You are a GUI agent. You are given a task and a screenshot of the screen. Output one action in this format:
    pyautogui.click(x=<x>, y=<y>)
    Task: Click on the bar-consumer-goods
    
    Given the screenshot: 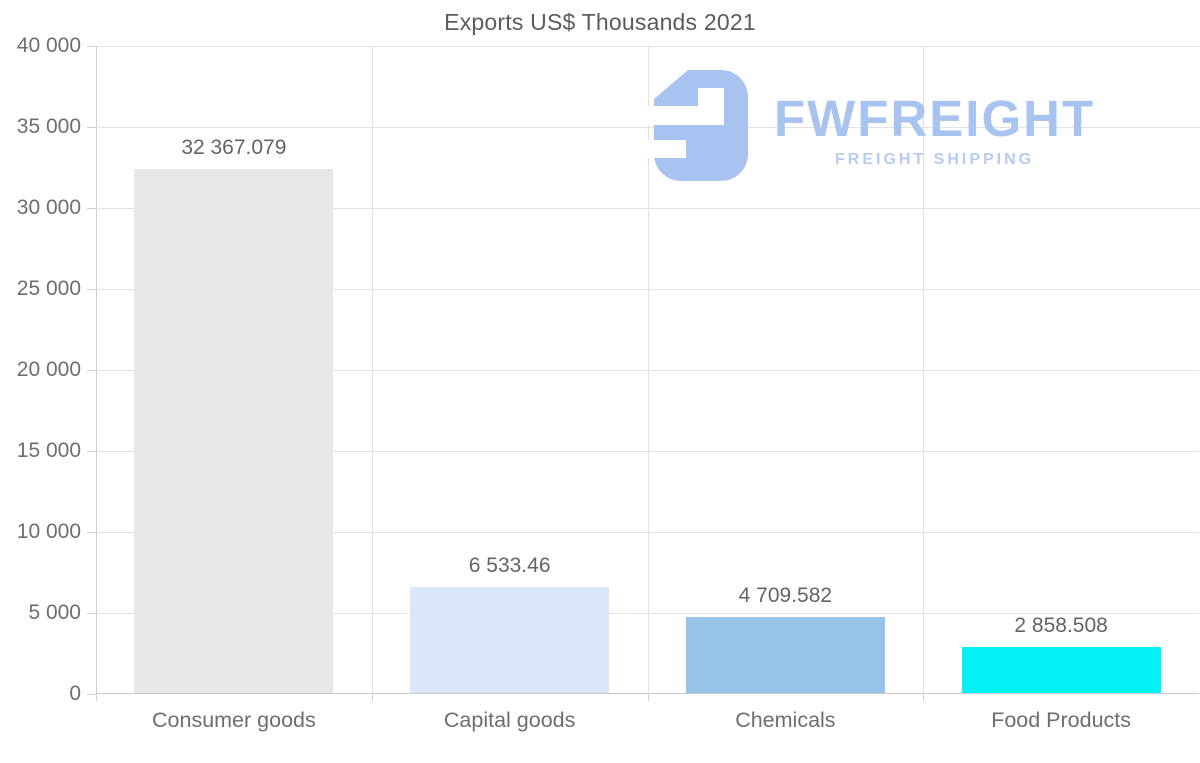 What is the action you would take?
    pyautogui.click(x=234, y=430)
    